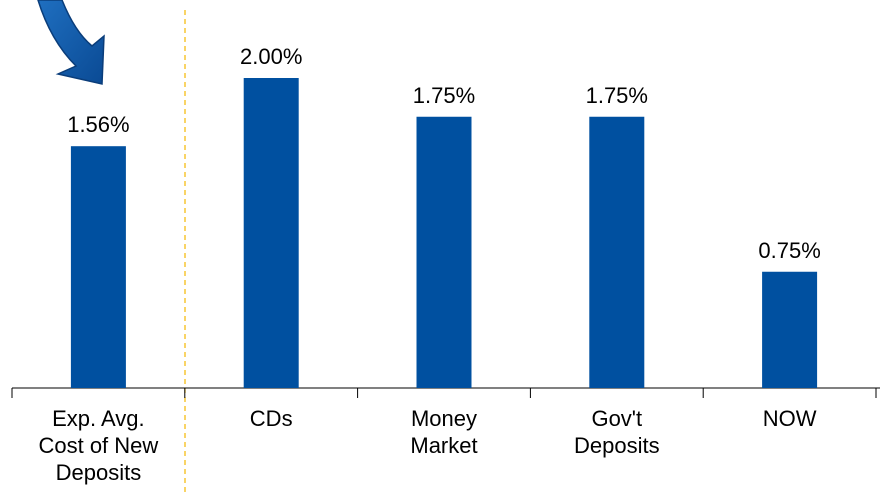 This screenshot has height=495, width=880. Describe the element at coordinates (98, 445) in the screenshot. I see `x-tick-label: Exp. Avg. Cost of New Deposits` at that location.